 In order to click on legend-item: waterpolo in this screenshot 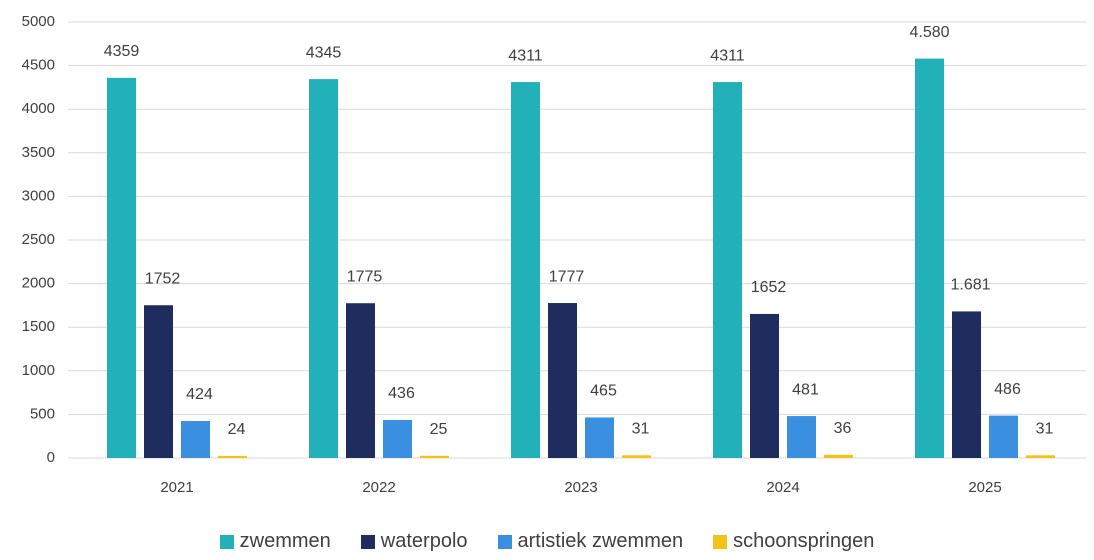, I will do `click(414, 541)`.